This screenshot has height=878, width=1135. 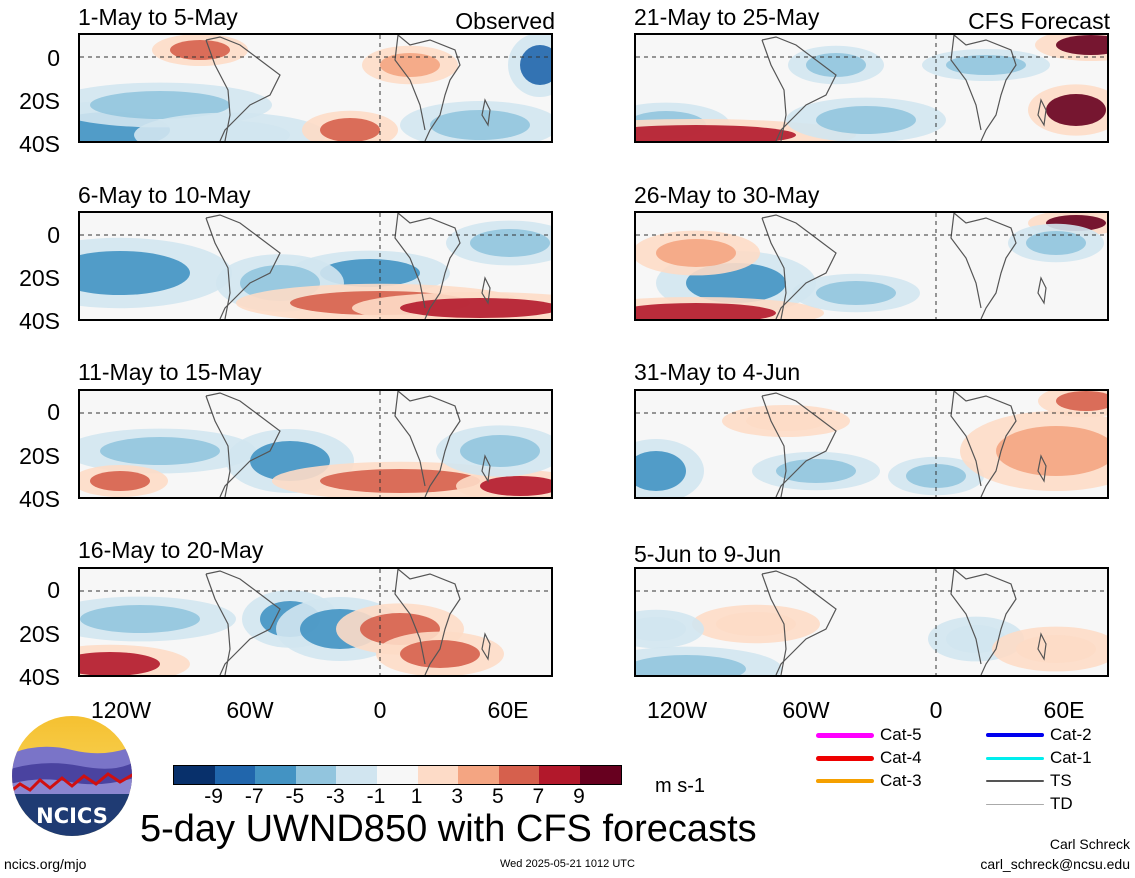 What do you see at coordinates (538, 796) in the screenshot?
I see `colorbar-tick-label: 7` at bounding box center [538, 796].